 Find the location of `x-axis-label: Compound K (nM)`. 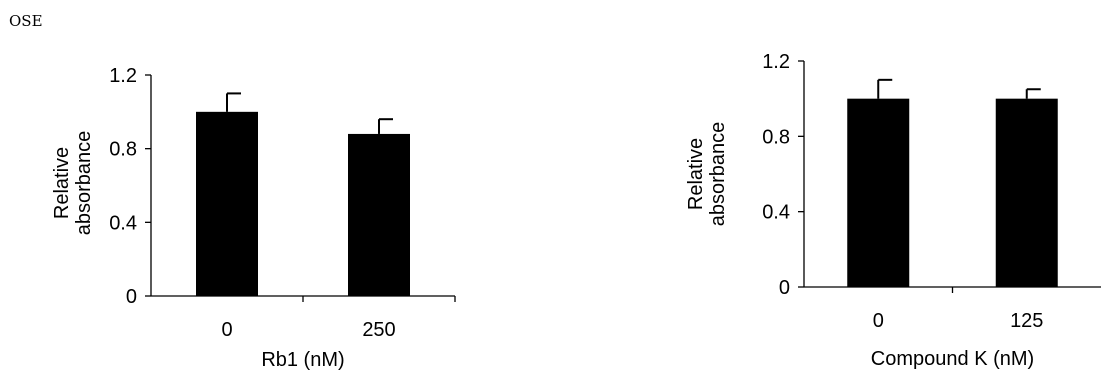

x-axis-label: Compound K (nM) is located at coordinates (952, 359).